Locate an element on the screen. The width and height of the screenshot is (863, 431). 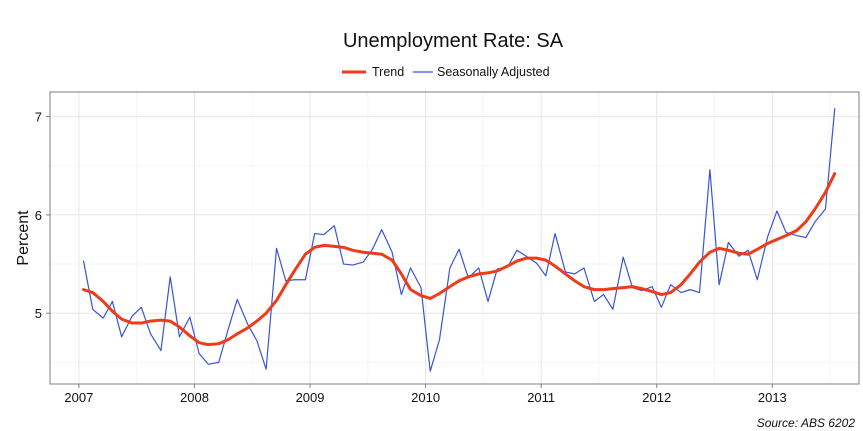
source-note: Source: ABS 6202 is located at coordinates (806, 423).